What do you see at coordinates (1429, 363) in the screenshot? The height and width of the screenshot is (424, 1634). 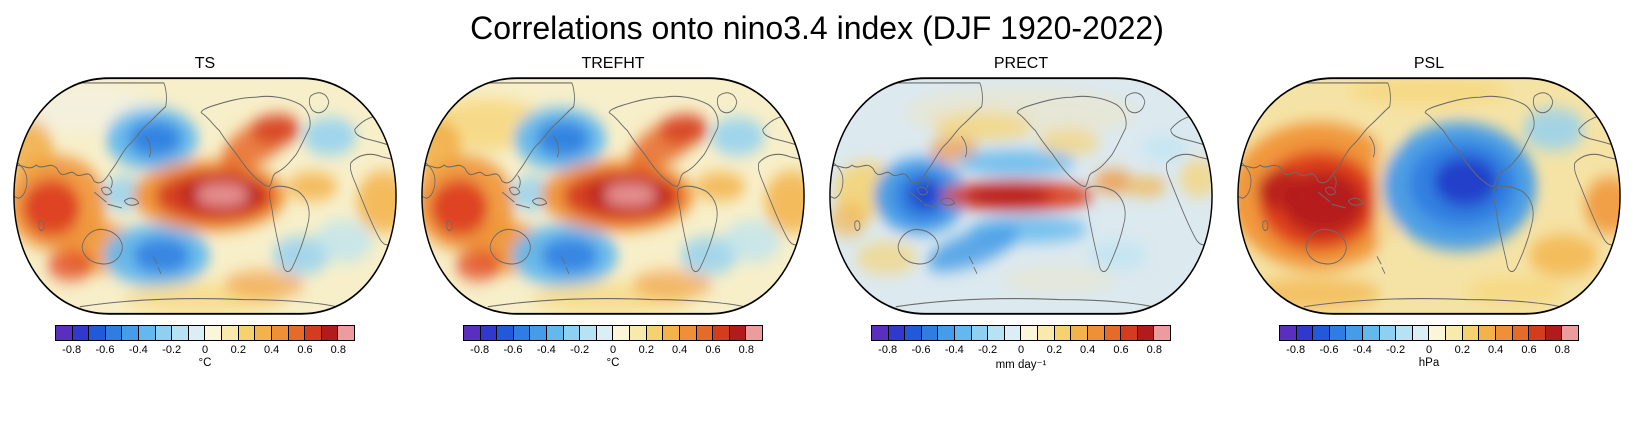 I see `colorbar-units: hPa` at bounding box center [1429, 363].